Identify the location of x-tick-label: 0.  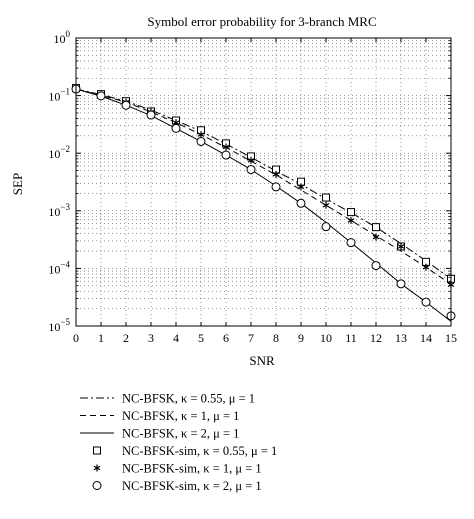
(76, 338).